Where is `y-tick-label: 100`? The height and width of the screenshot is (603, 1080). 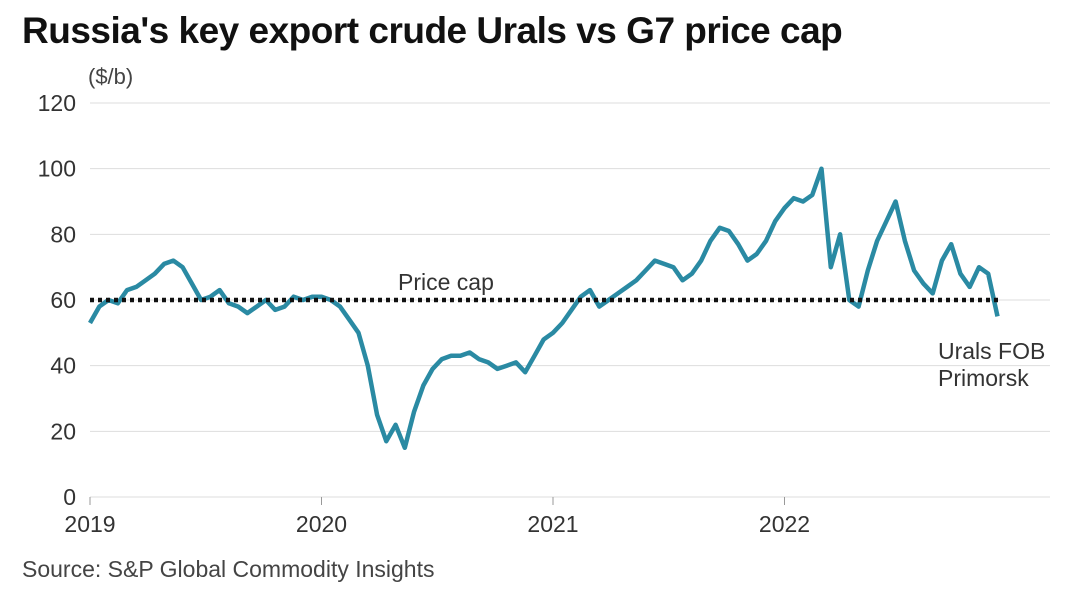
y-tick-label: 100 is located at coordinates (57, 169).